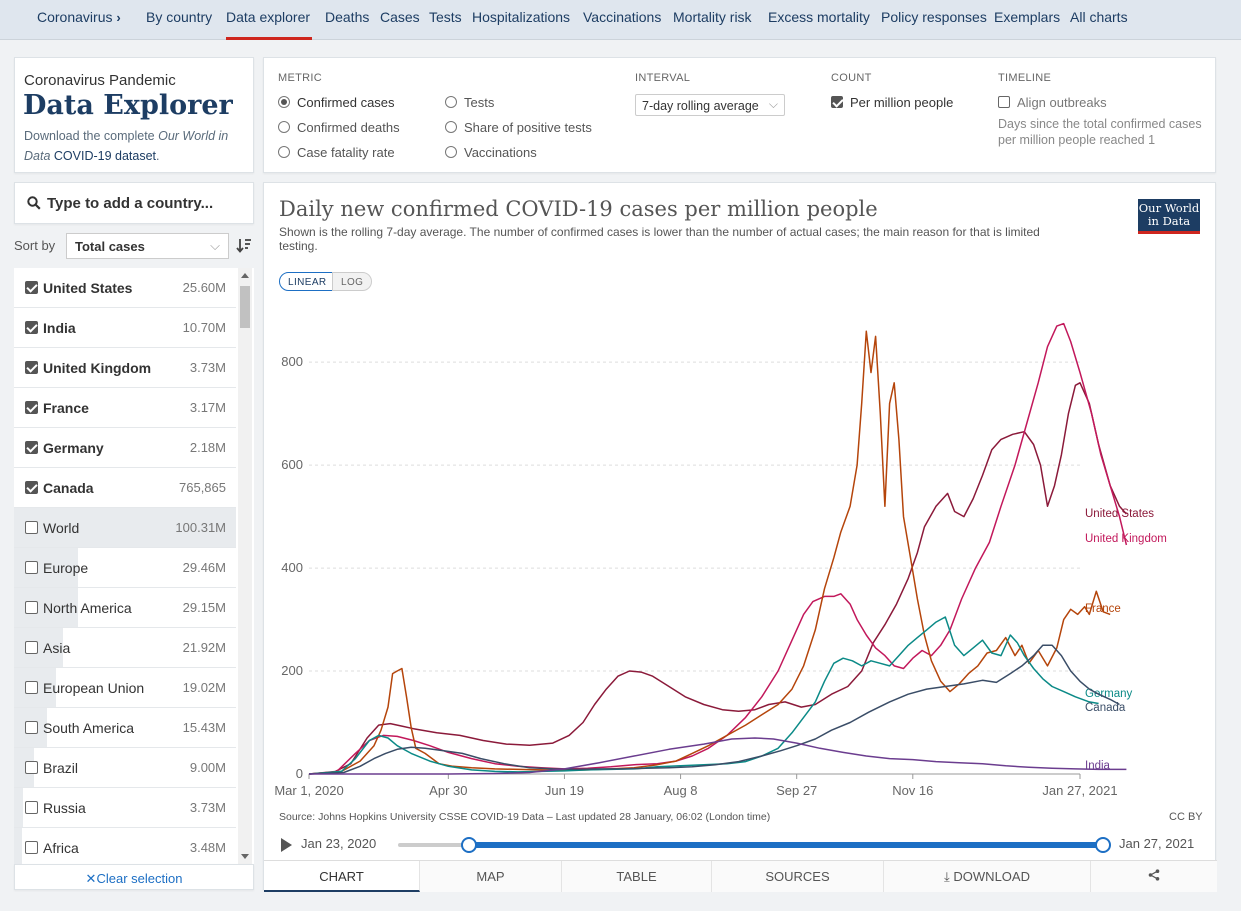  What do you see at coordinates (773, 104) in the screenshot?
I see `chevron-down-icon: ⌵` at bounding box center [773, 104].